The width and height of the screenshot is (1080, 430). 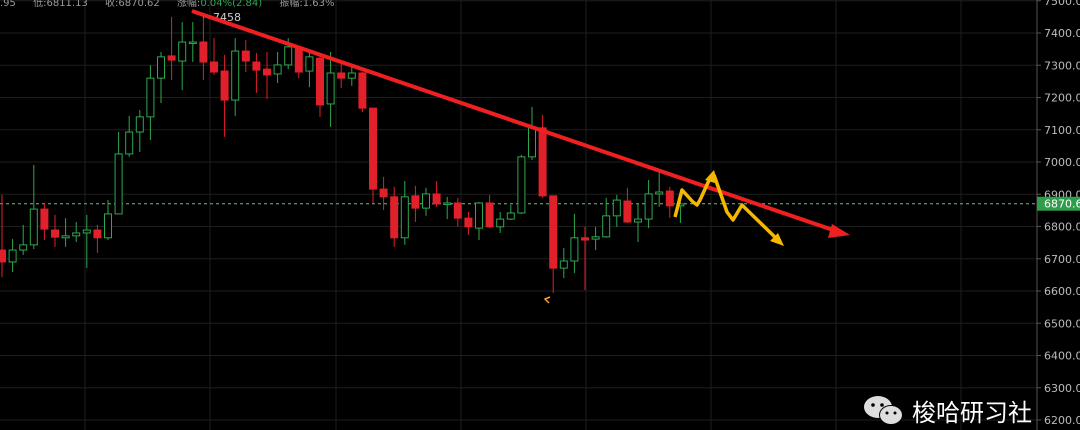 What do you see at coordinates (547, 300) in the screenshot?
I see `low-marker-icon` at bounding box center [547, 300].